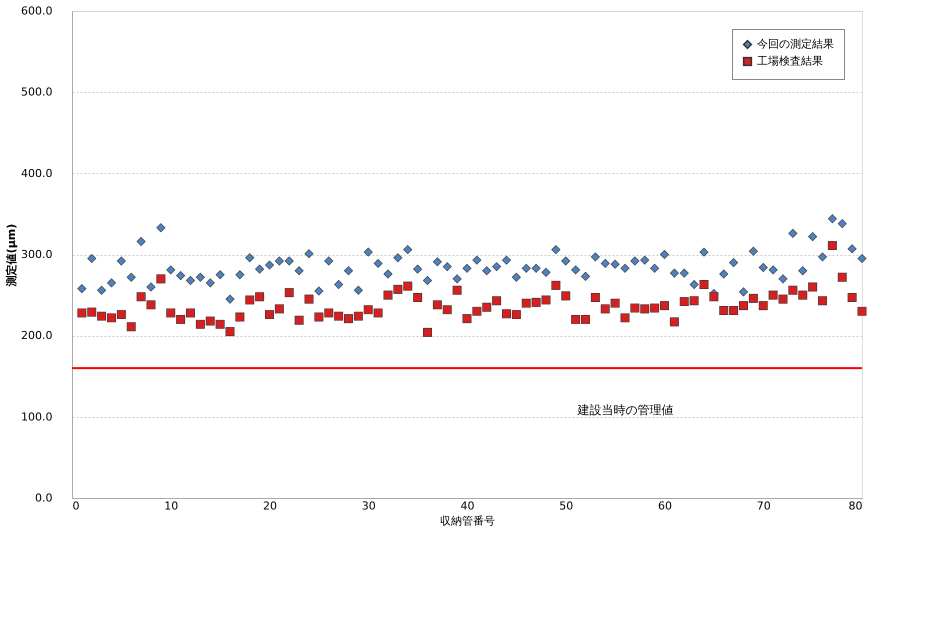  Describe the element at coordinates (76, 506) in the screenshot. I see `x-tick-label: 0` at that location.